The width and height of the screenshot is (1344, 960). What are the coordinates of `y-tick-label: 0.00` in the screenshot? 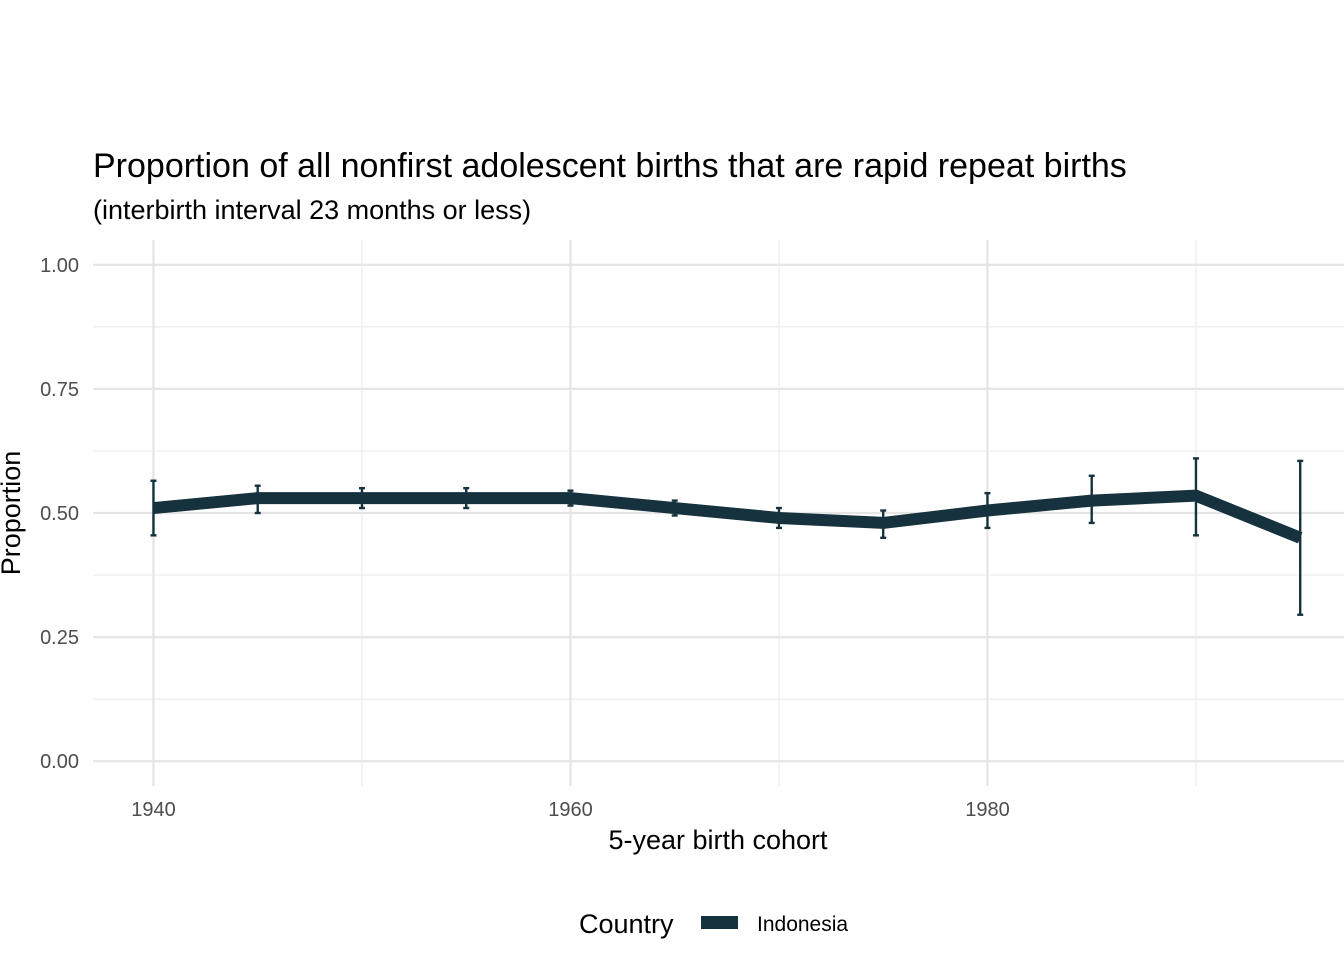 It's located at (59, 762).